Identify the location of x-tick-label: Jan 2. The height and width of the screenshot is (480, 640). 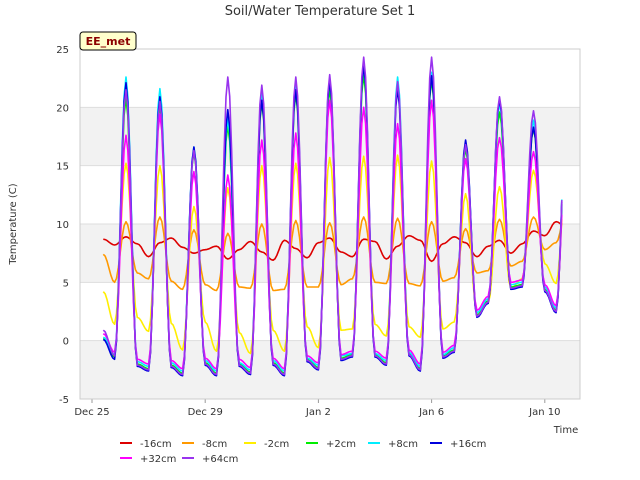
(318, 412).